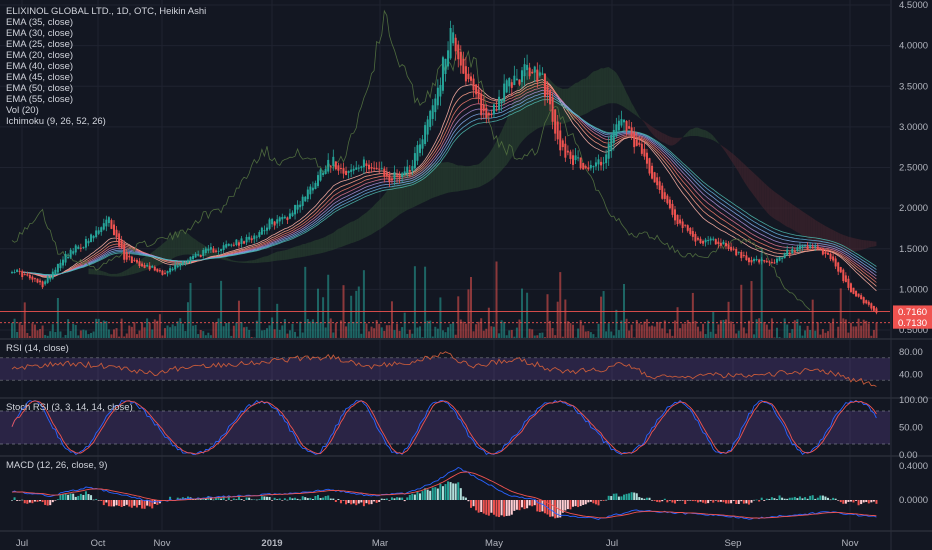 This screenshot has height=550, width=932. I want to click on macd-label: MACD (12, 26, close, 9), so click(57, 465).